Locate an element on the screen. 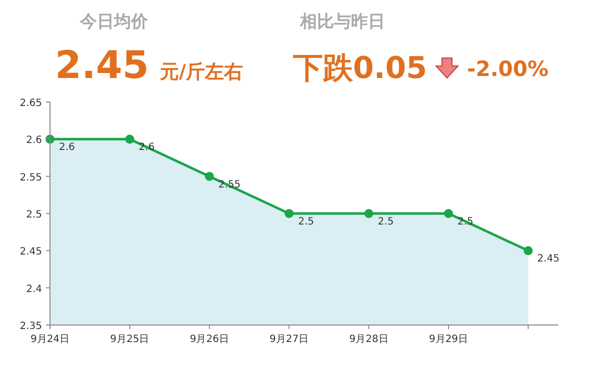  y-tick-label: 2.35 is located at coordinates (31, 326).